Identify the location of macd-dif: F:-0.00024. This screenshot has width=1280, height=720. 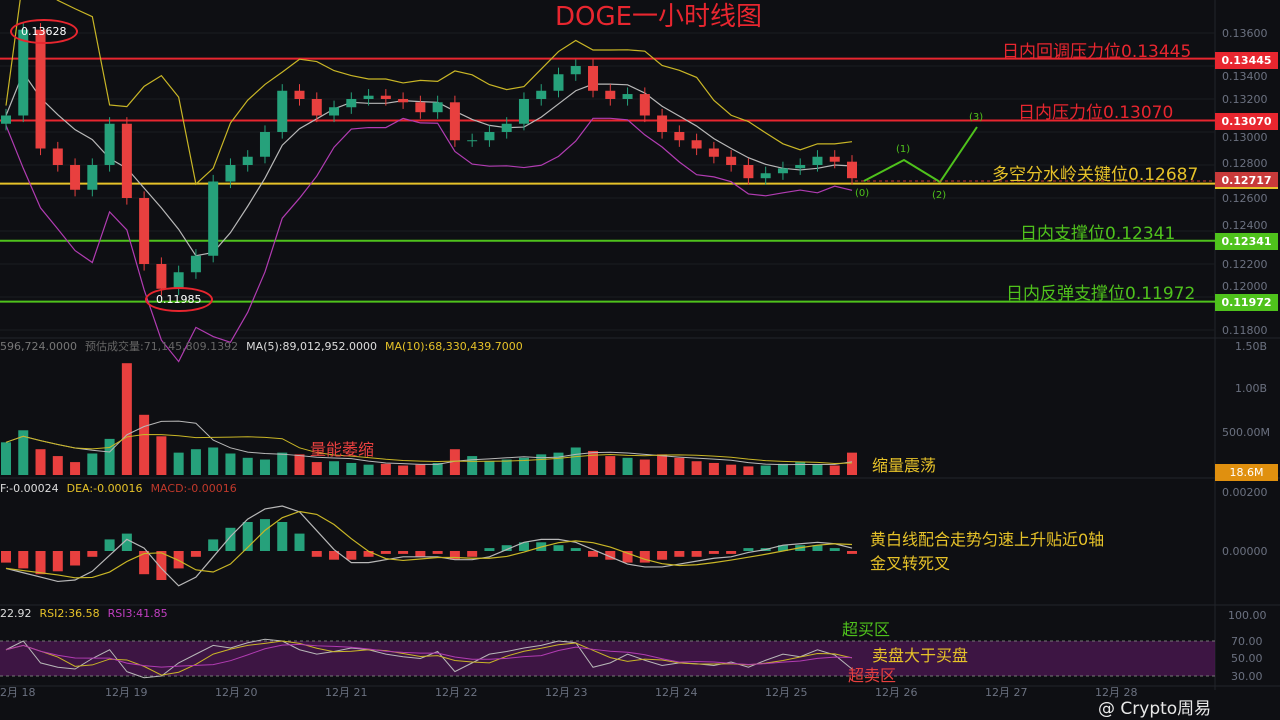
(29, 488).